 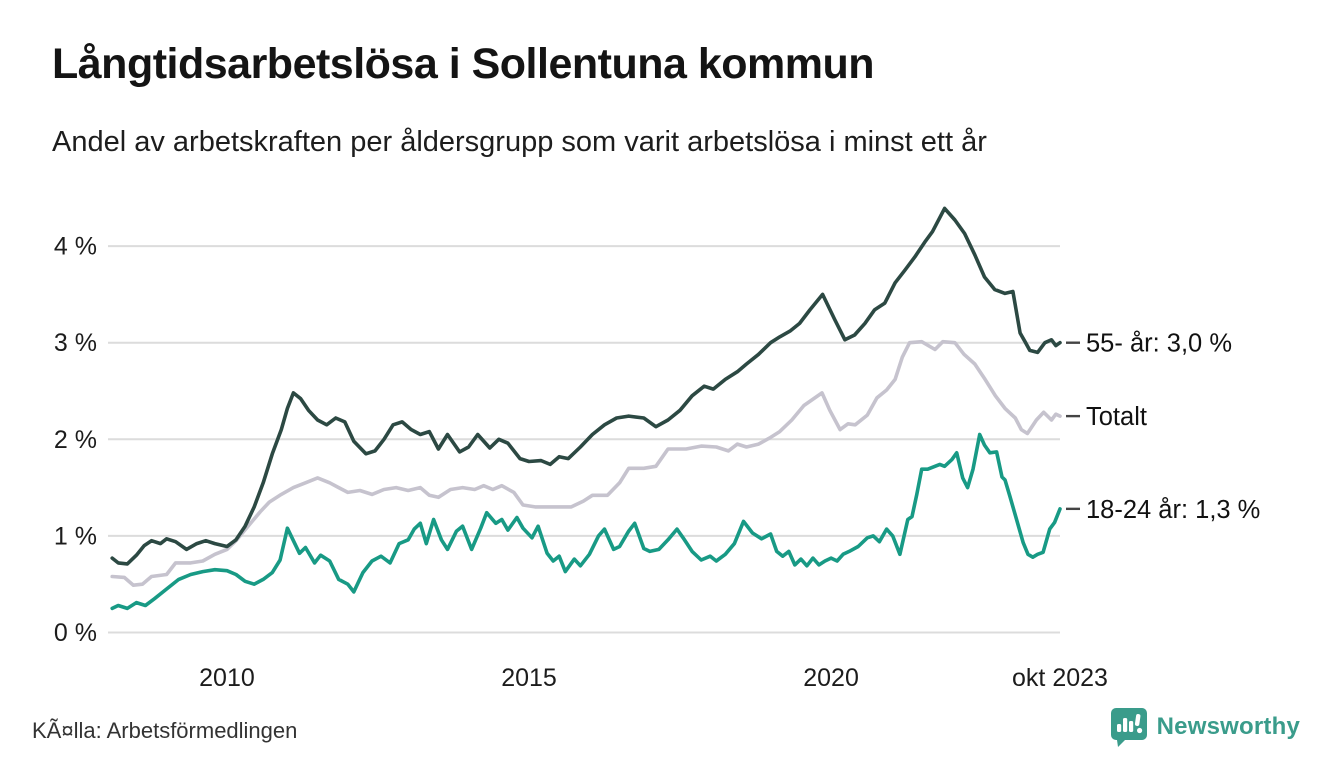 What do you see at coordinates (1060, 678) in the screenshot?
I see `x-tick-label-okt-2023: okt 2023` at bounding box center [1060, 678].